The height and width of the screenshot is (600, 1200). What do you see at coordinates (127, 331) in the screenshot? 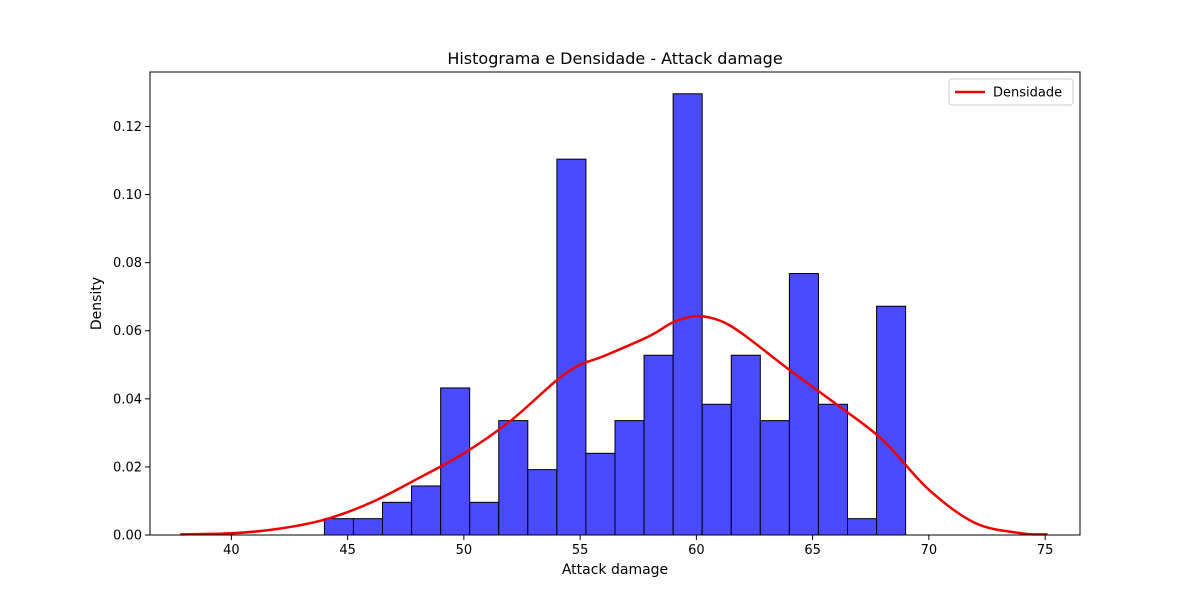
I see `y-tick-label: 0.06` at bounding box center [127, 331].